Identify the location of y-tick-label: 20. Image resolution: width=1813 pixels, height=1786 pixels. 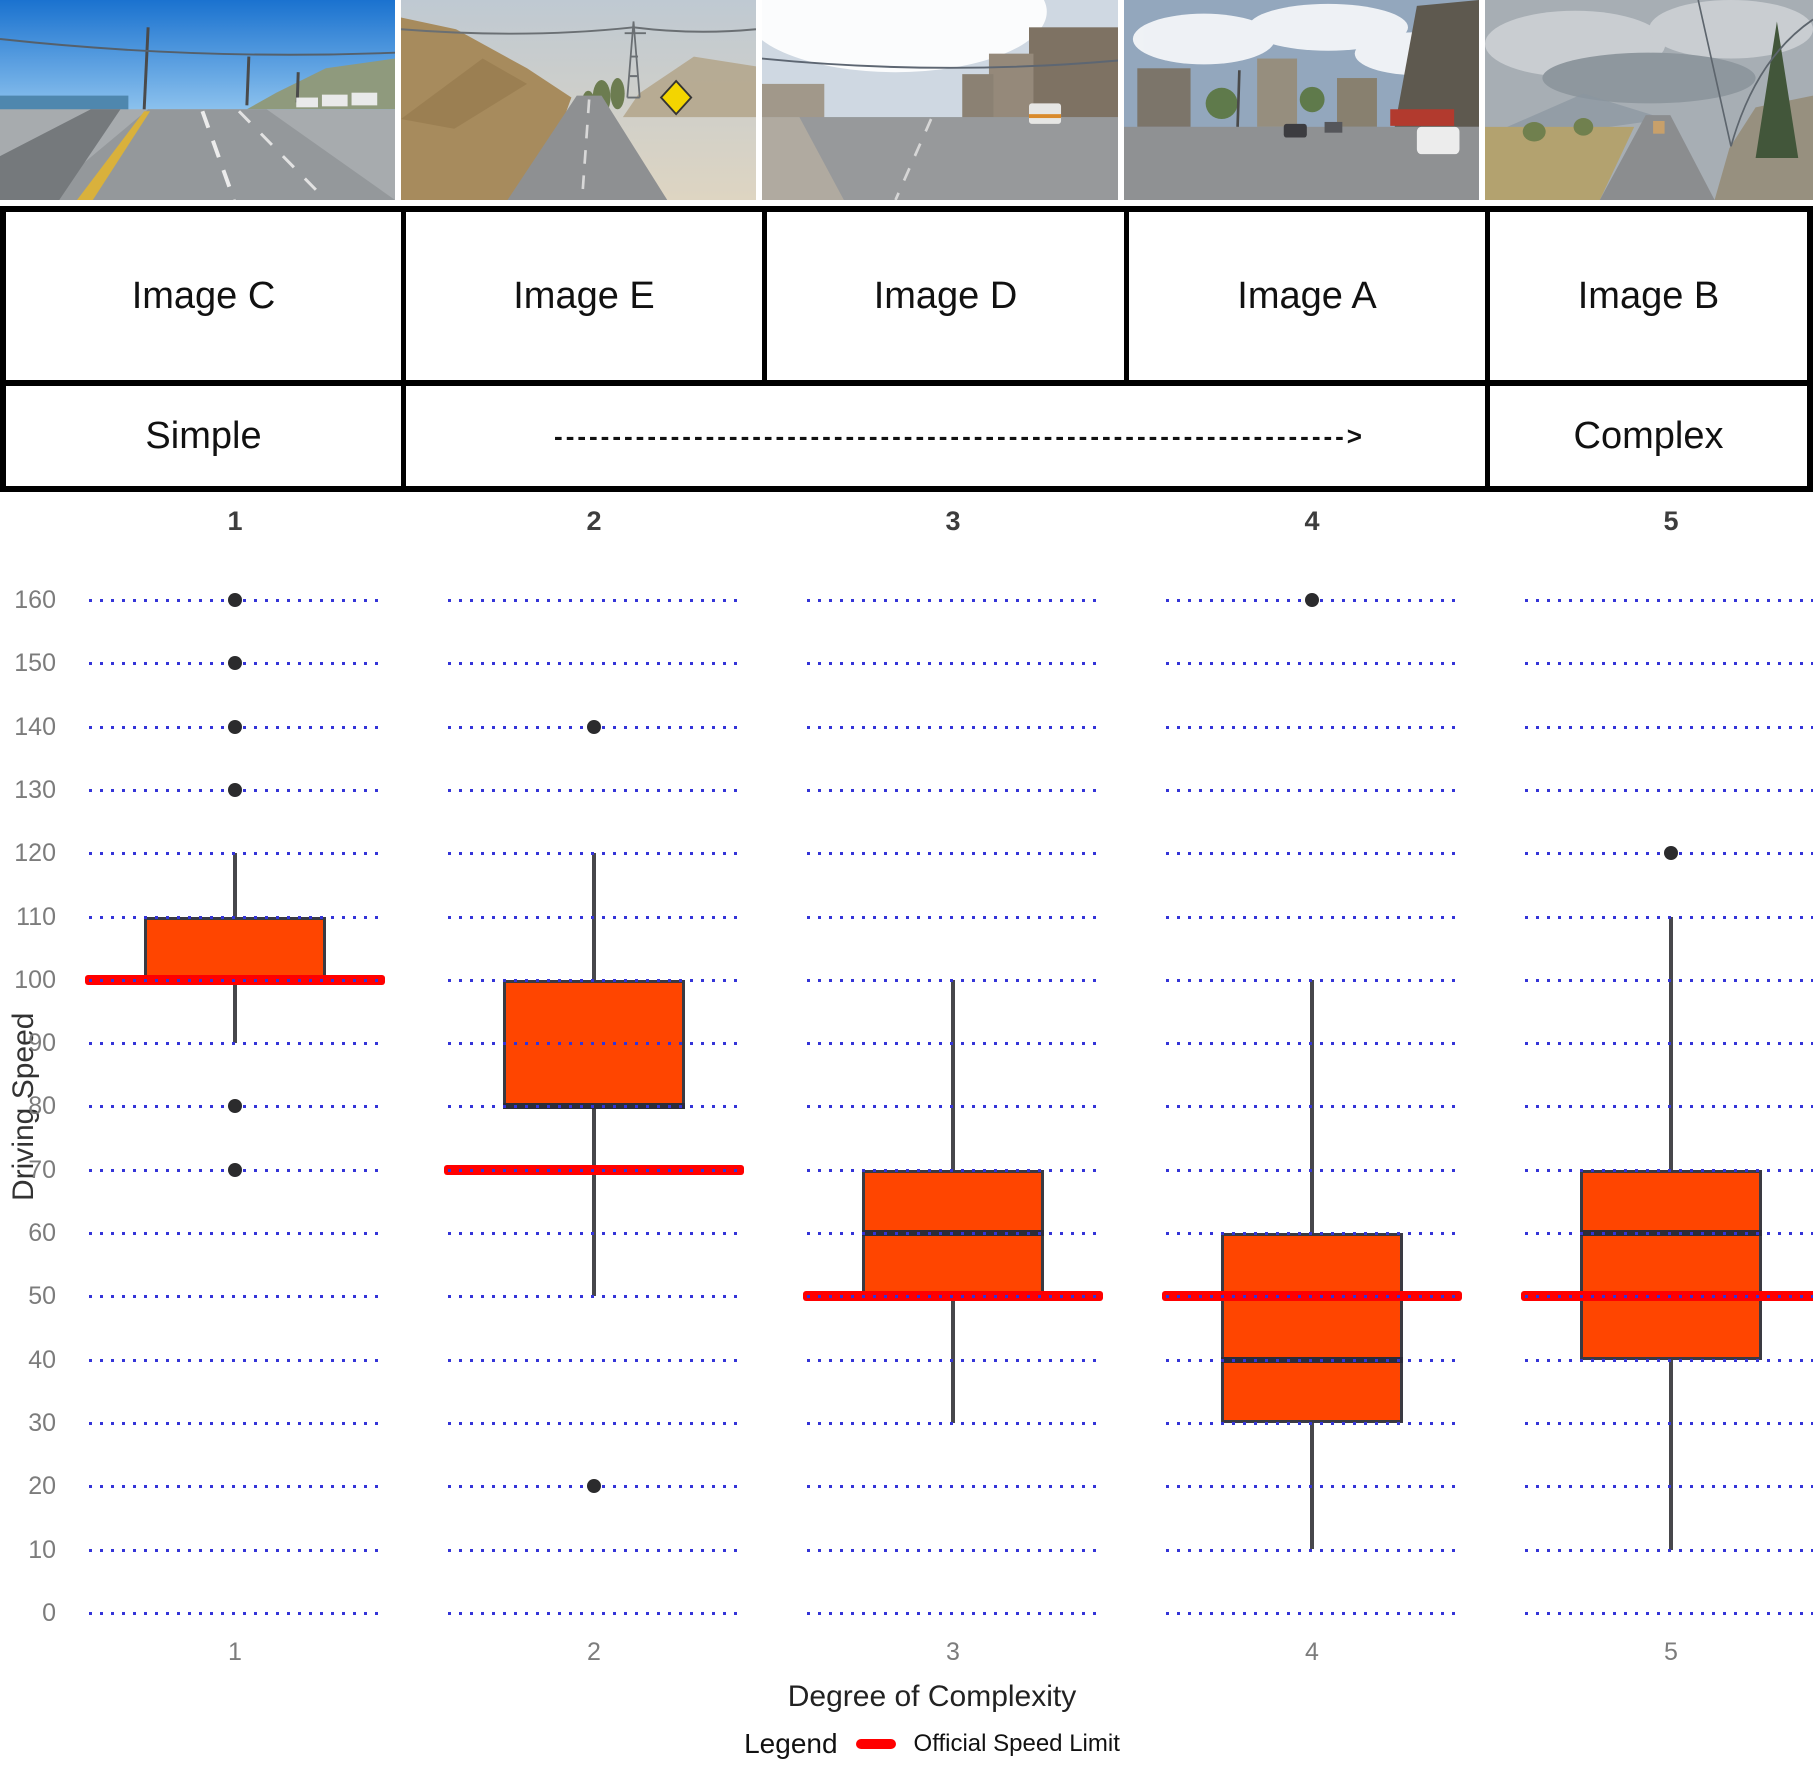
(42, 1486).